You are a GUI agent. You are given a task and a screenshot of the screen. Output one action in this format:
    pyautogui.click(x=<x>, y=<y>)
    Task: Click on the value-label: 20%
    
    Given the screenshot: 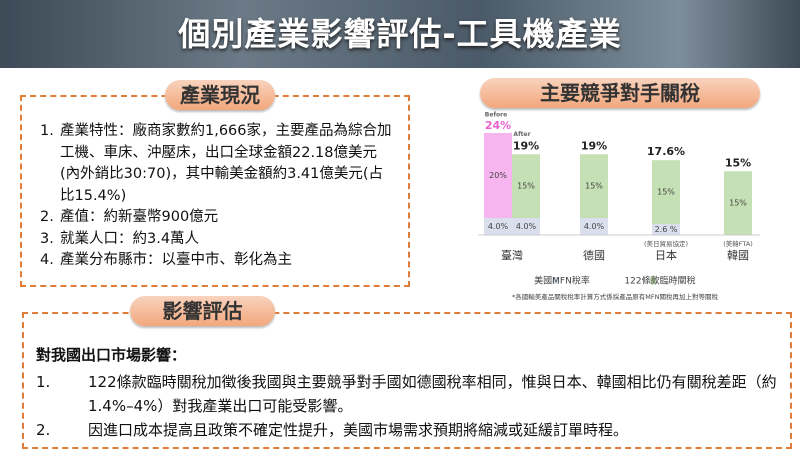 What is the action you would take?
    pyautogui.click(x=498, y=175)
    